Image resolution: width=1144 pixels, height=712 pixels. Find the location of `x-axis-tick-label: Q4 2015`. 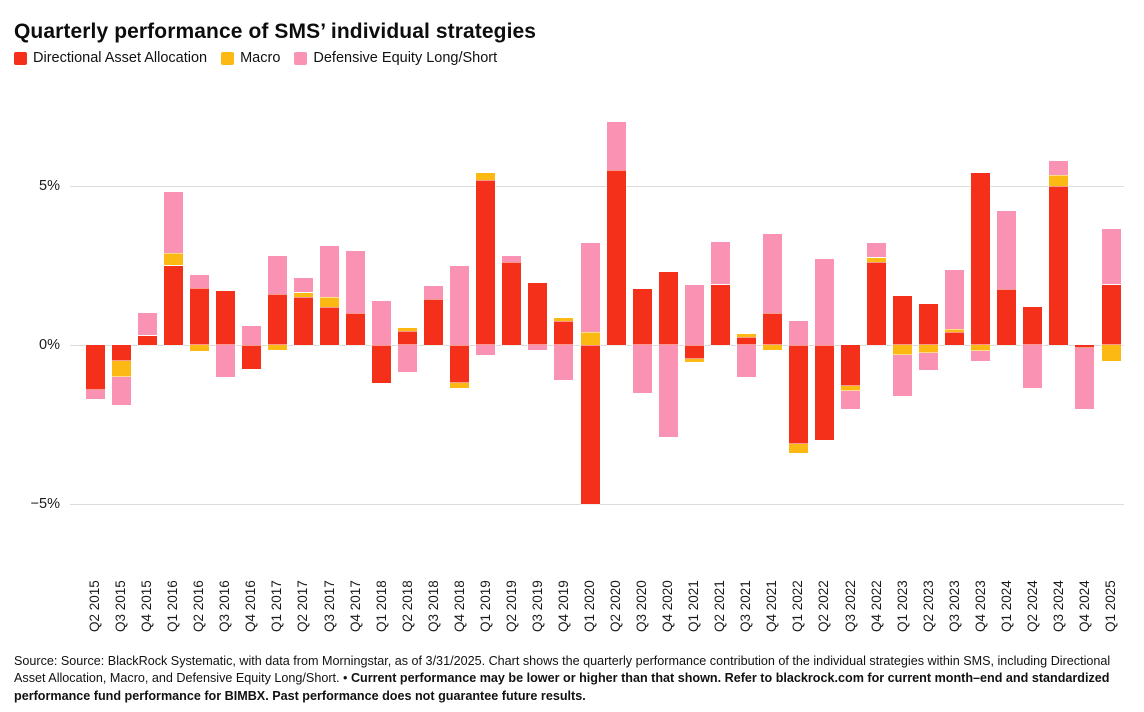

x-axis-tick-label: Q4 2015 is located at coordinates (147, 606).